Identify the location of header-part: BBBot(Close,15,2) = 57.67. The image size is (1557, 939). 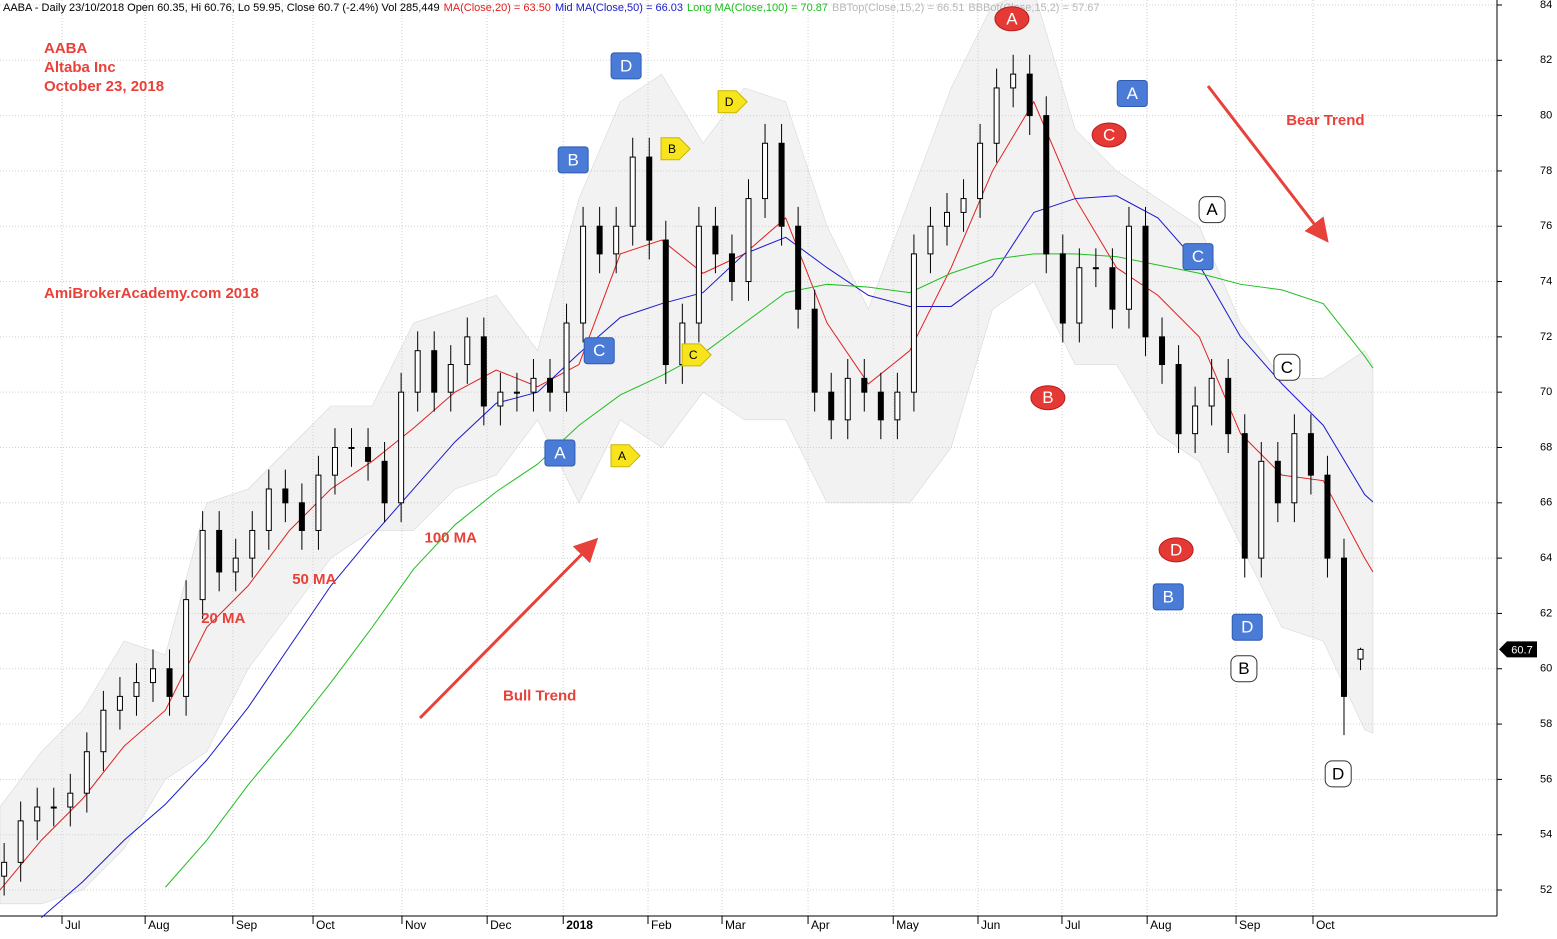
(1033, 8).